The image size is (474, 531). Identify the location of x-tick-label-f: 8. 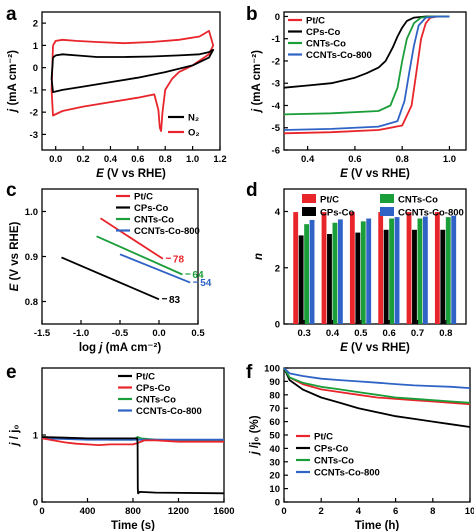
(432, 511).